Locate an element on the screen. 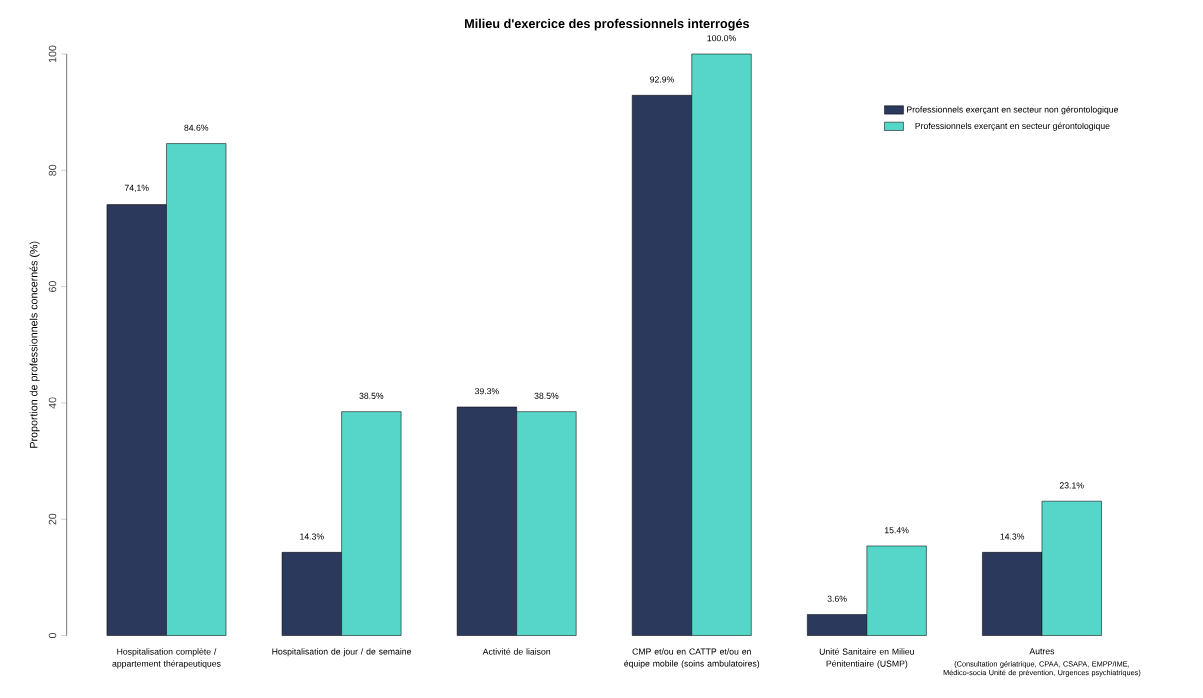 This screenshot has height=698, width=1203. data-label: 23.1% is located at coordinates (1071, 485).